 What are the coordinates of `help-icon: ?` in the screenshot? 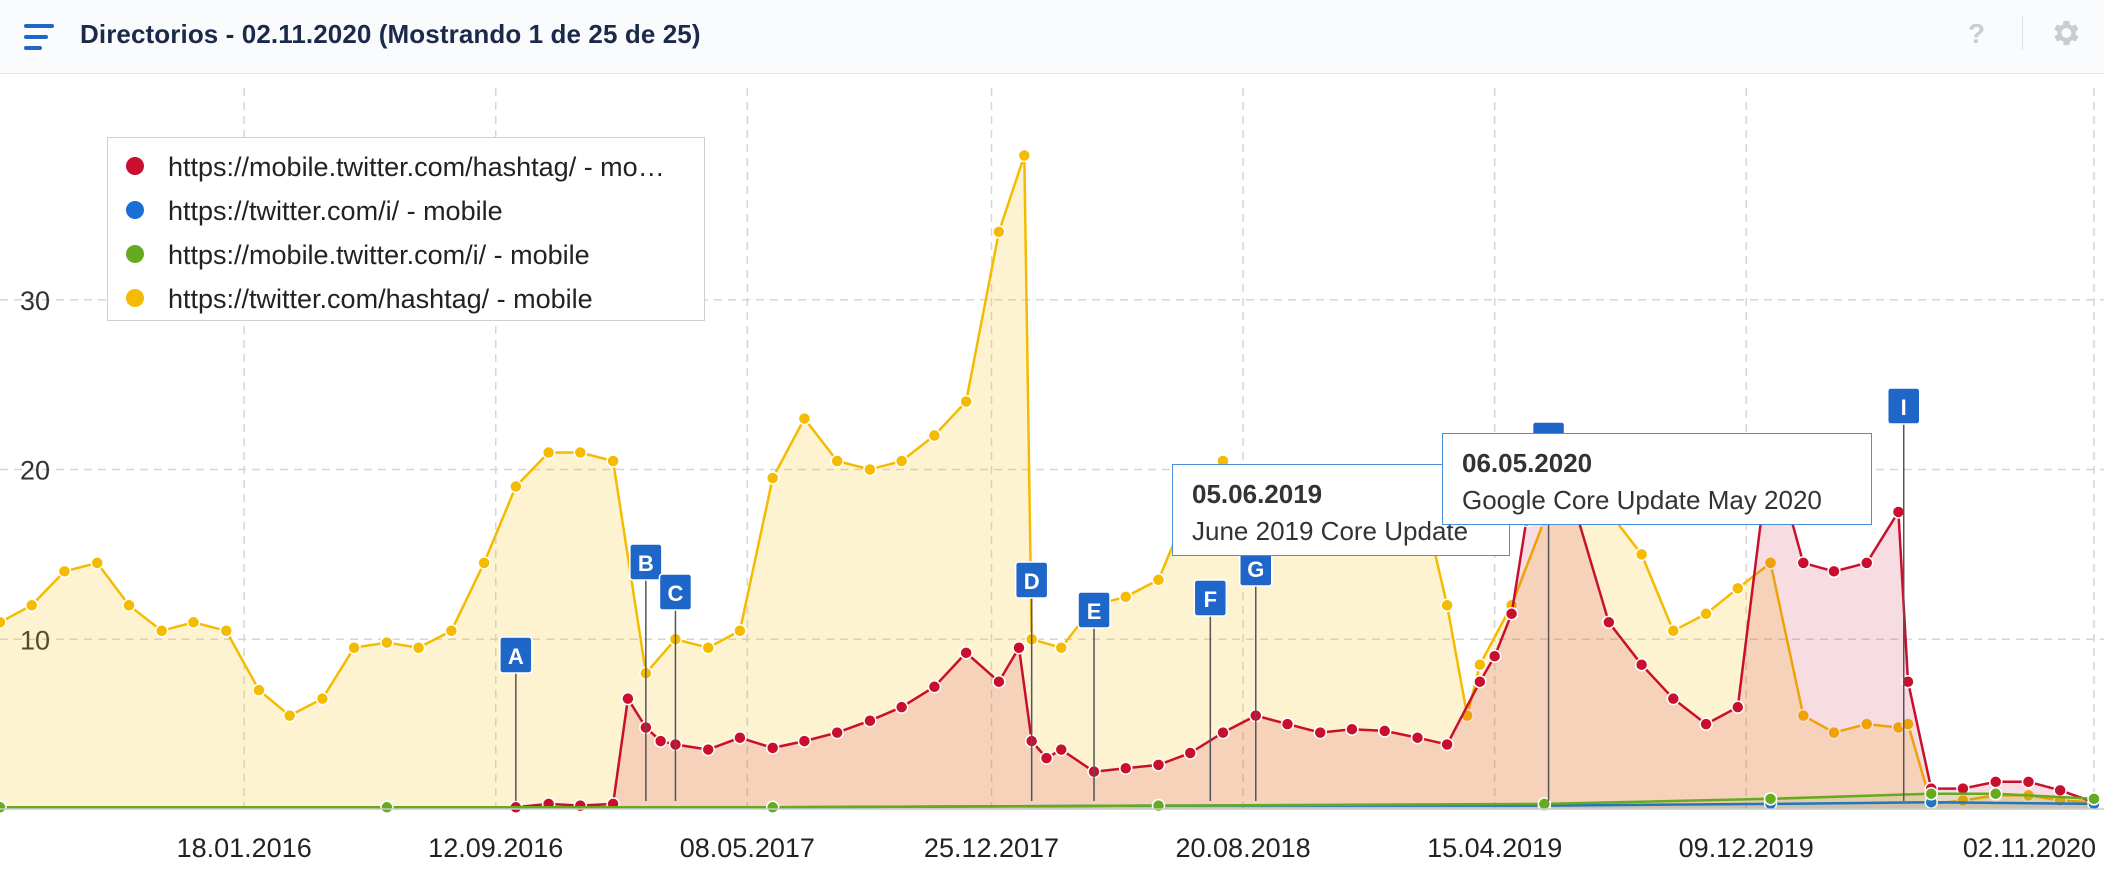 It's located at (1977, 33).